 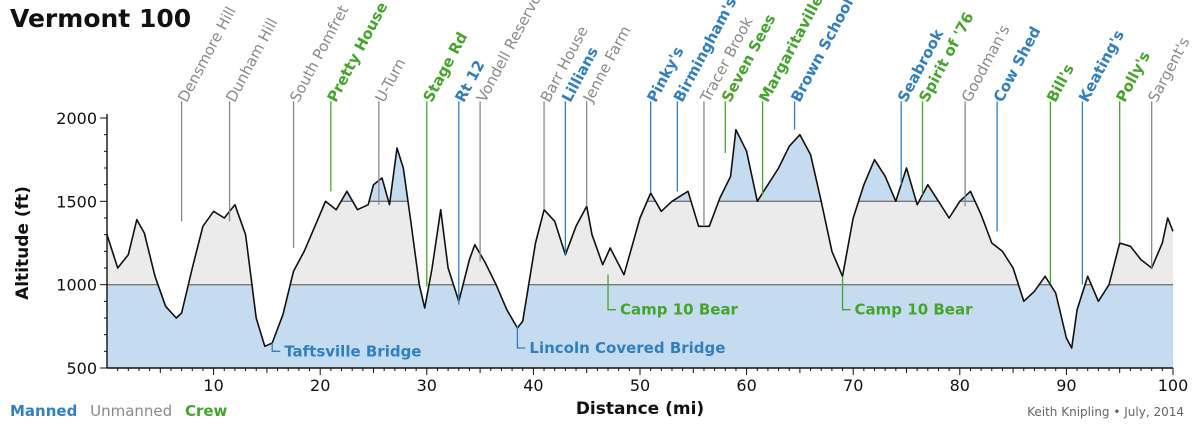 What do you see at coordinates (44, 411) in the screenshot?
I see `legend-manned: Manned` at bounding box center [44, 411].